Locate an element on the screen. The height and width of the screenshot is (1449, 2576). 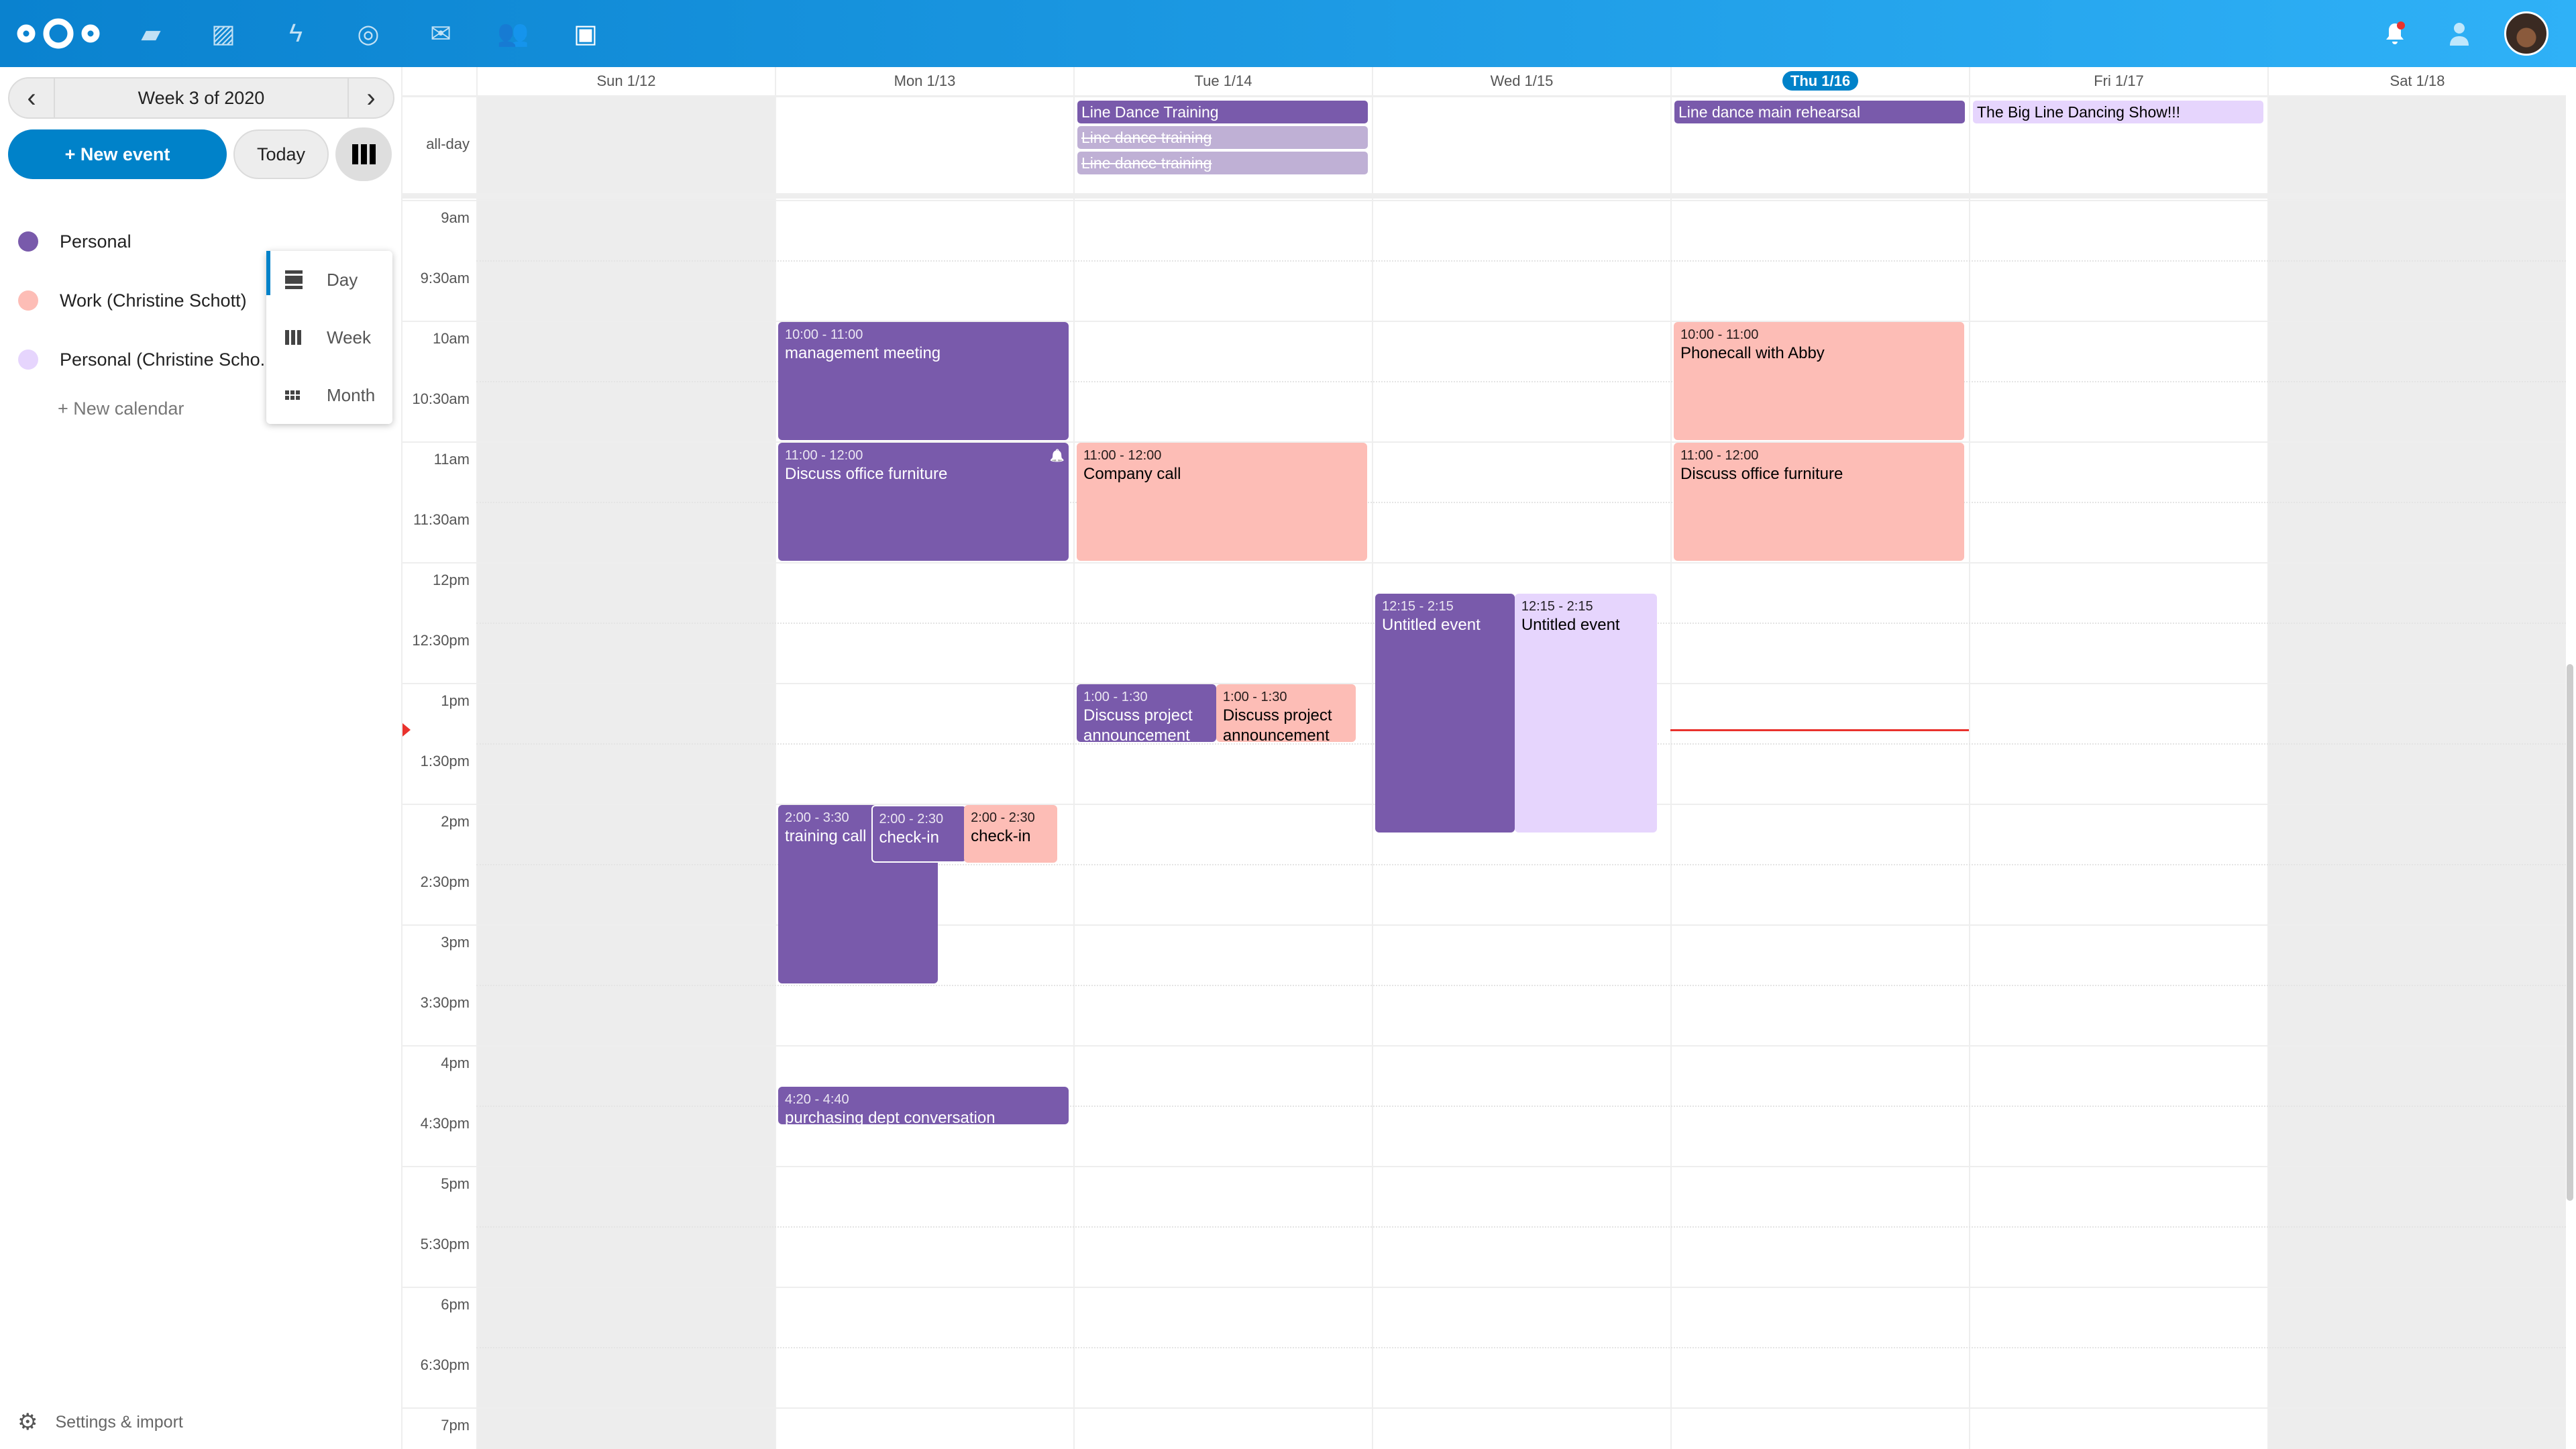
user-avatar is located at coordinates (2526, 33).